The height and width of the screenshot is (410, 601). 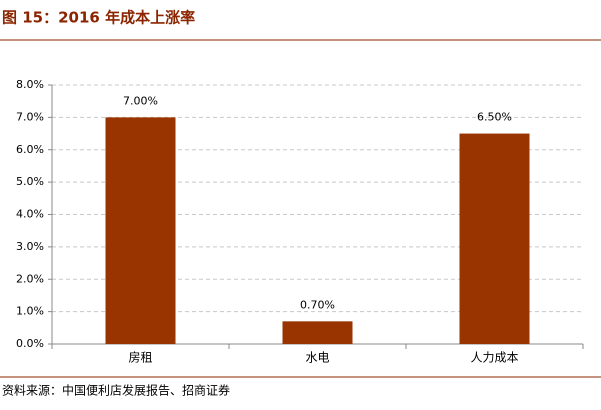 What do you see at coordinates (30, 116) in the screenshot?
I see `y-tick-label: 7.0%` at bounding box center [30, 116].